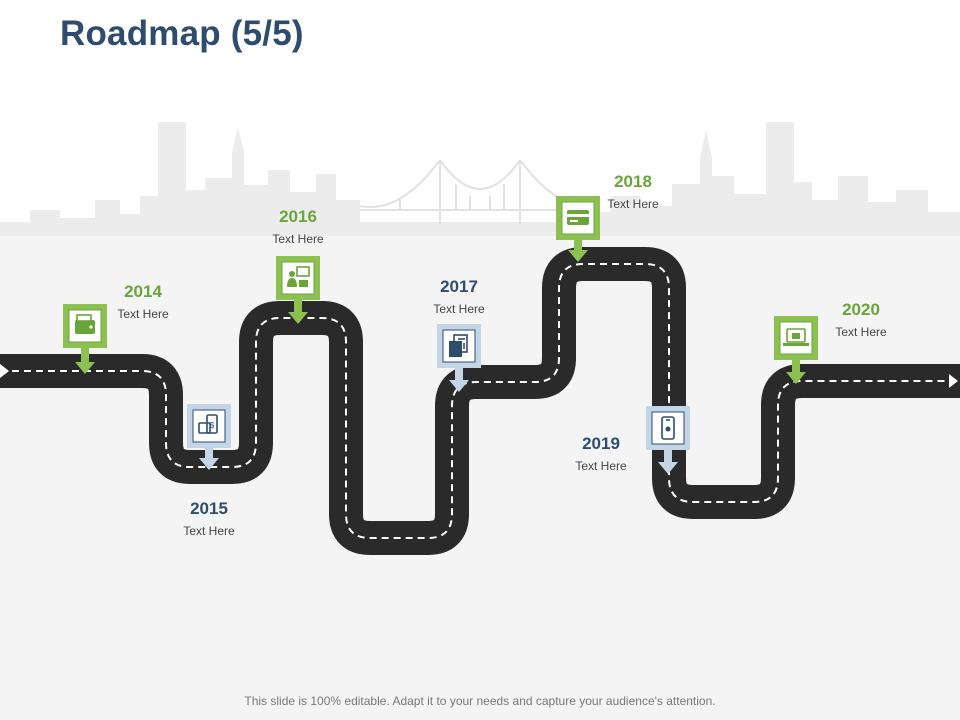 This screenshot has width=960, height=720. I want to click on laptop-icon, so click(796, 337).